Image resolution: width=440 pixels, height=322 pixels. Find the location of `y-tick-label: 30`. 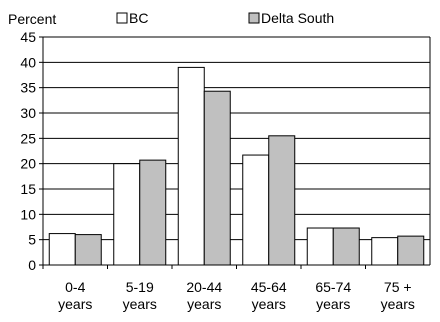

y-tick-label: 30 is located at coordinates (28, 113).